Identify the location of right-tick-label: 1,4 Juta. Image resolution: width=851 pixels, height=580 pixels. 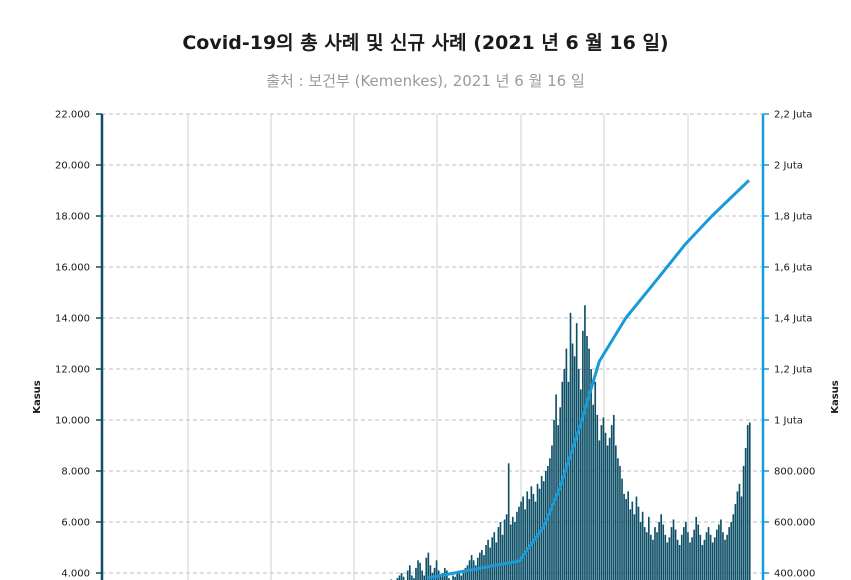
(793, 319).